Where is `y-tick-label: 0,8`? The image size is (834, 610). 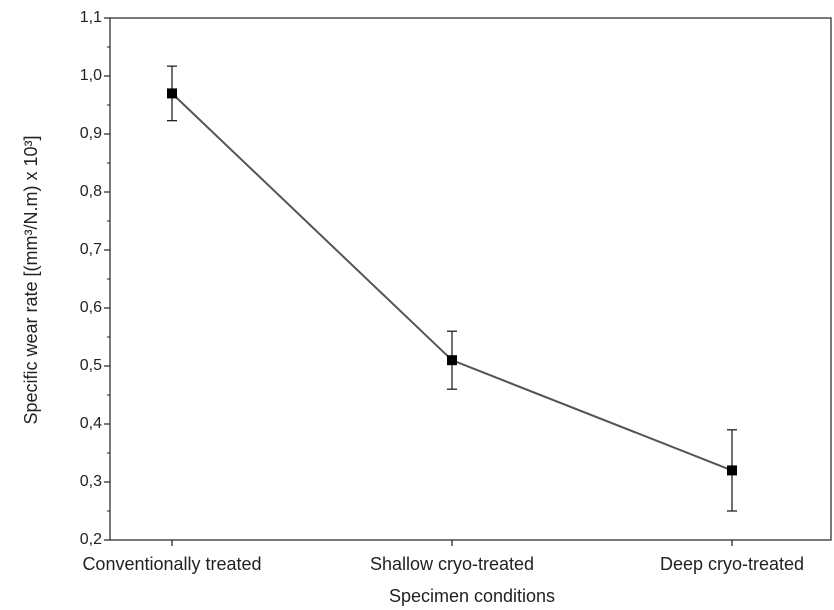 y-tick-label: 0,8 is located at coordinates (91, 191).